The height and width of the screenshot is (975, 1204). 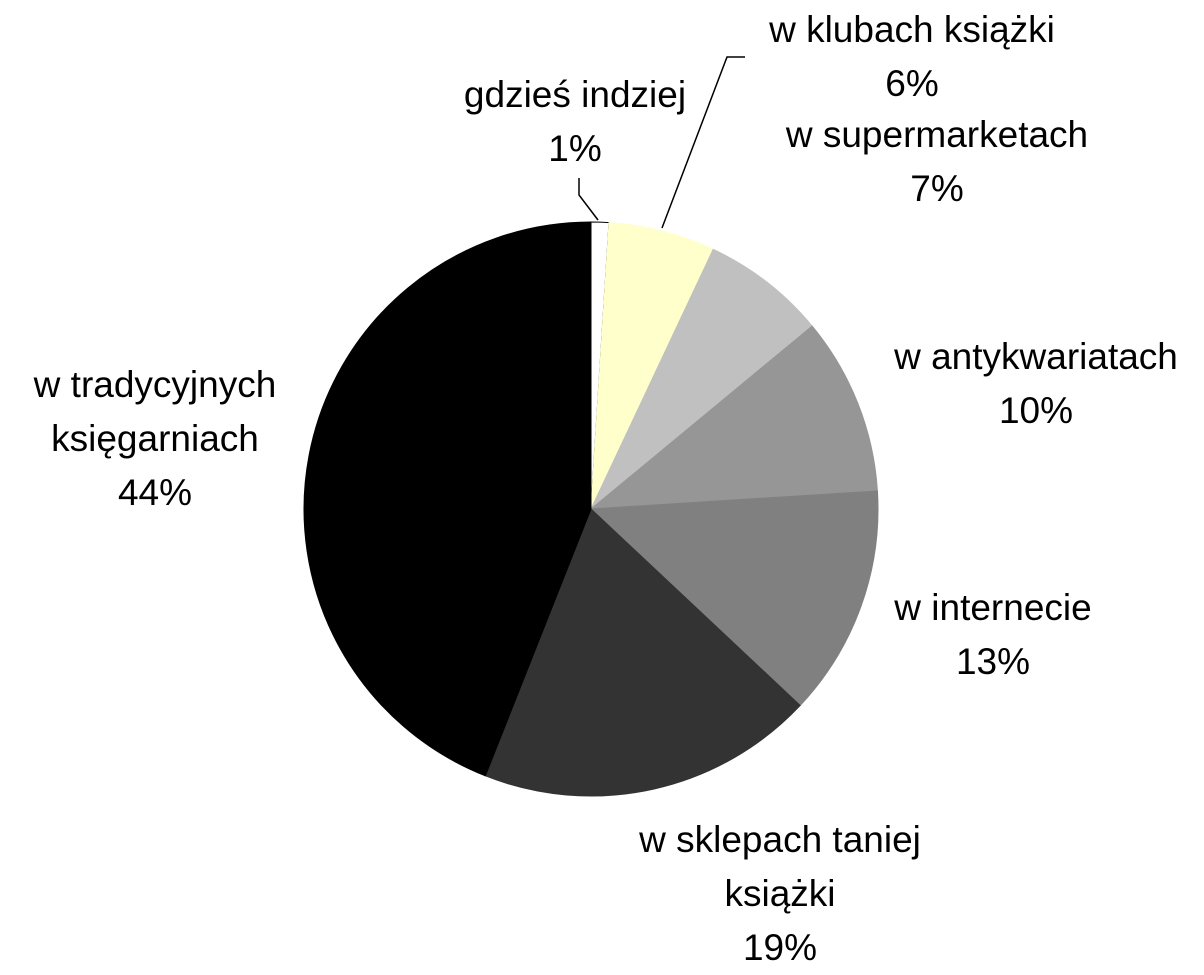 I want to click on value-label: 44%, so click(x=155, y=492).